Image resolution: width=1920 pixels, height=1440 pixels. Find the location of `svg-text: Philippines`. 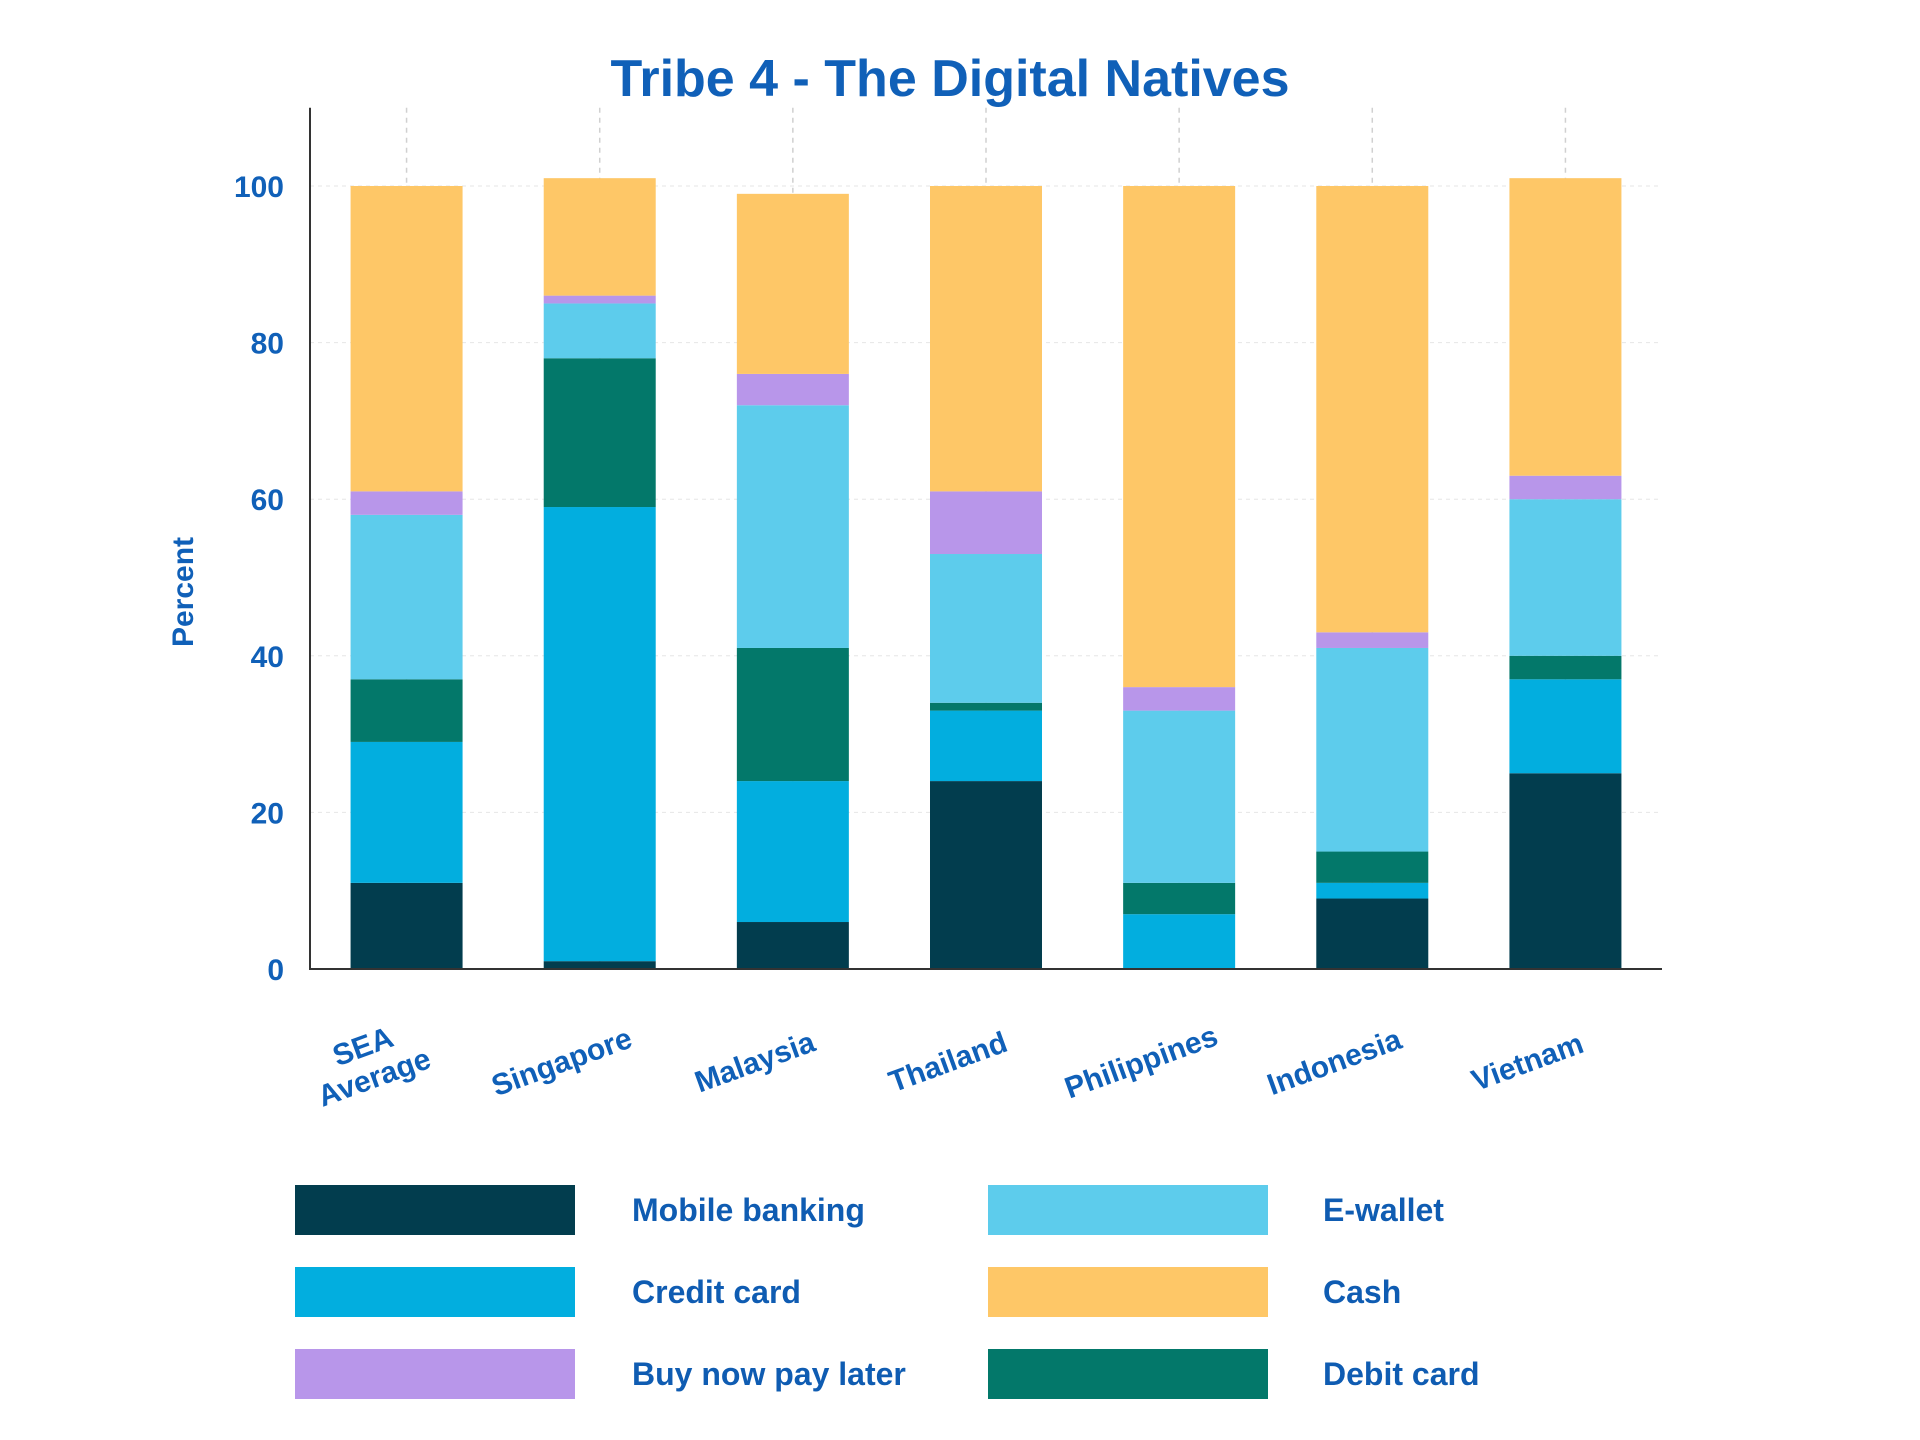

svg-text: Philippines is located at coordinates (1141, 1063).